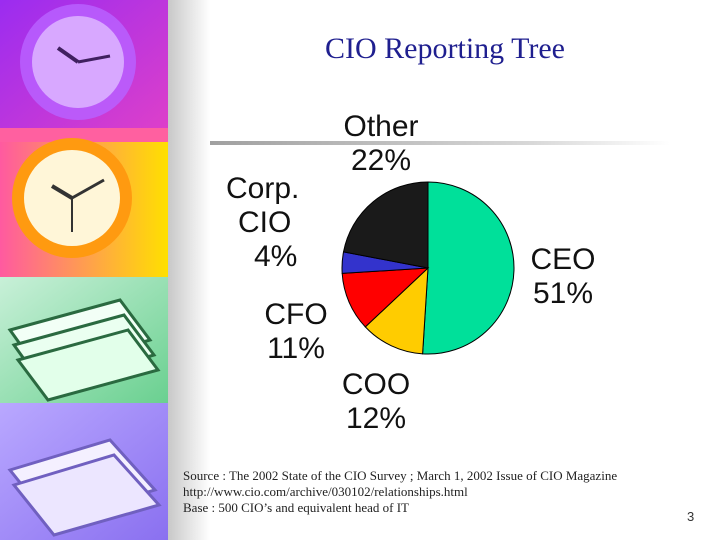  What do you see at coordinates (381, 126) in the screenshot?
I see `slice-name: Other` at bounding box center [381, 126].